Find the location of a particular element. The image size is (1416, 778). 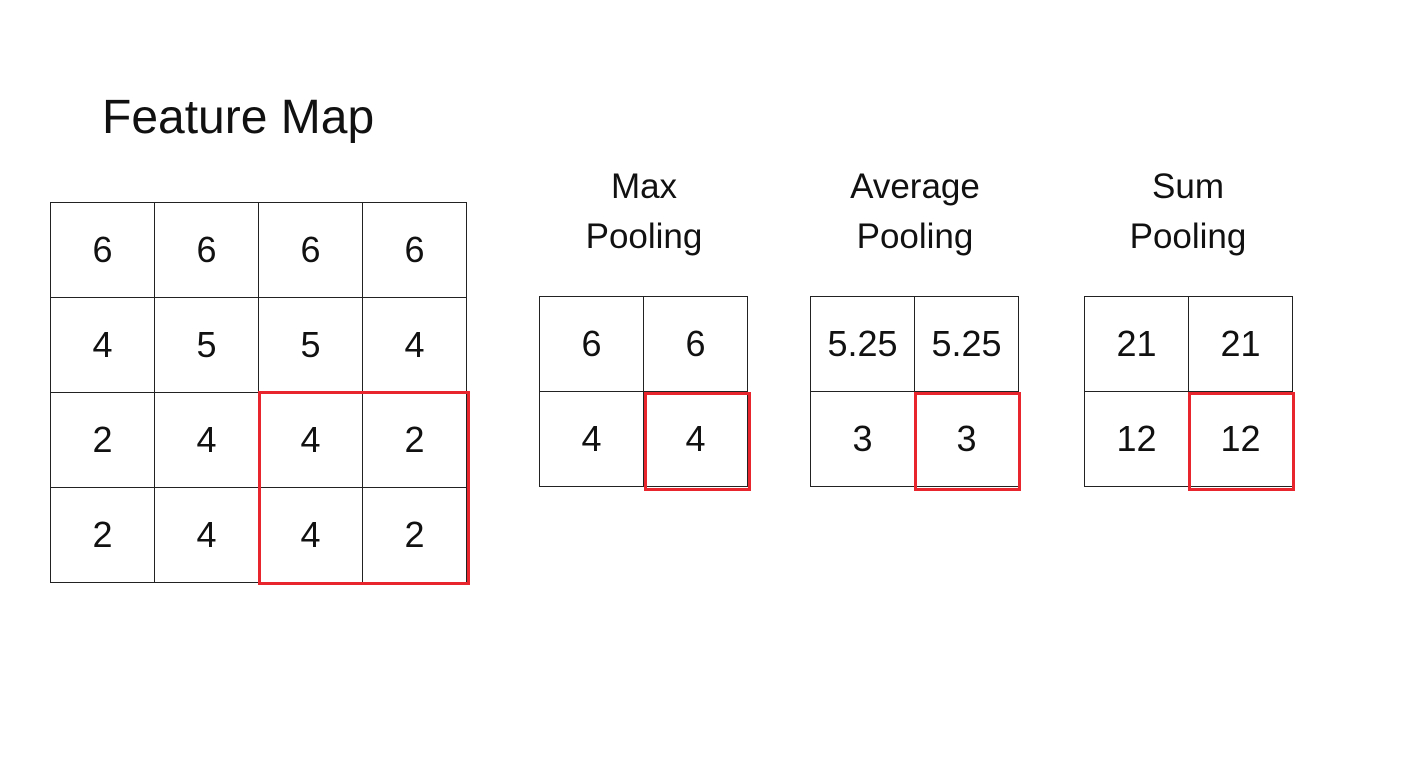

average-pooling-title-line1: Average is located at coordinates (915, 186).